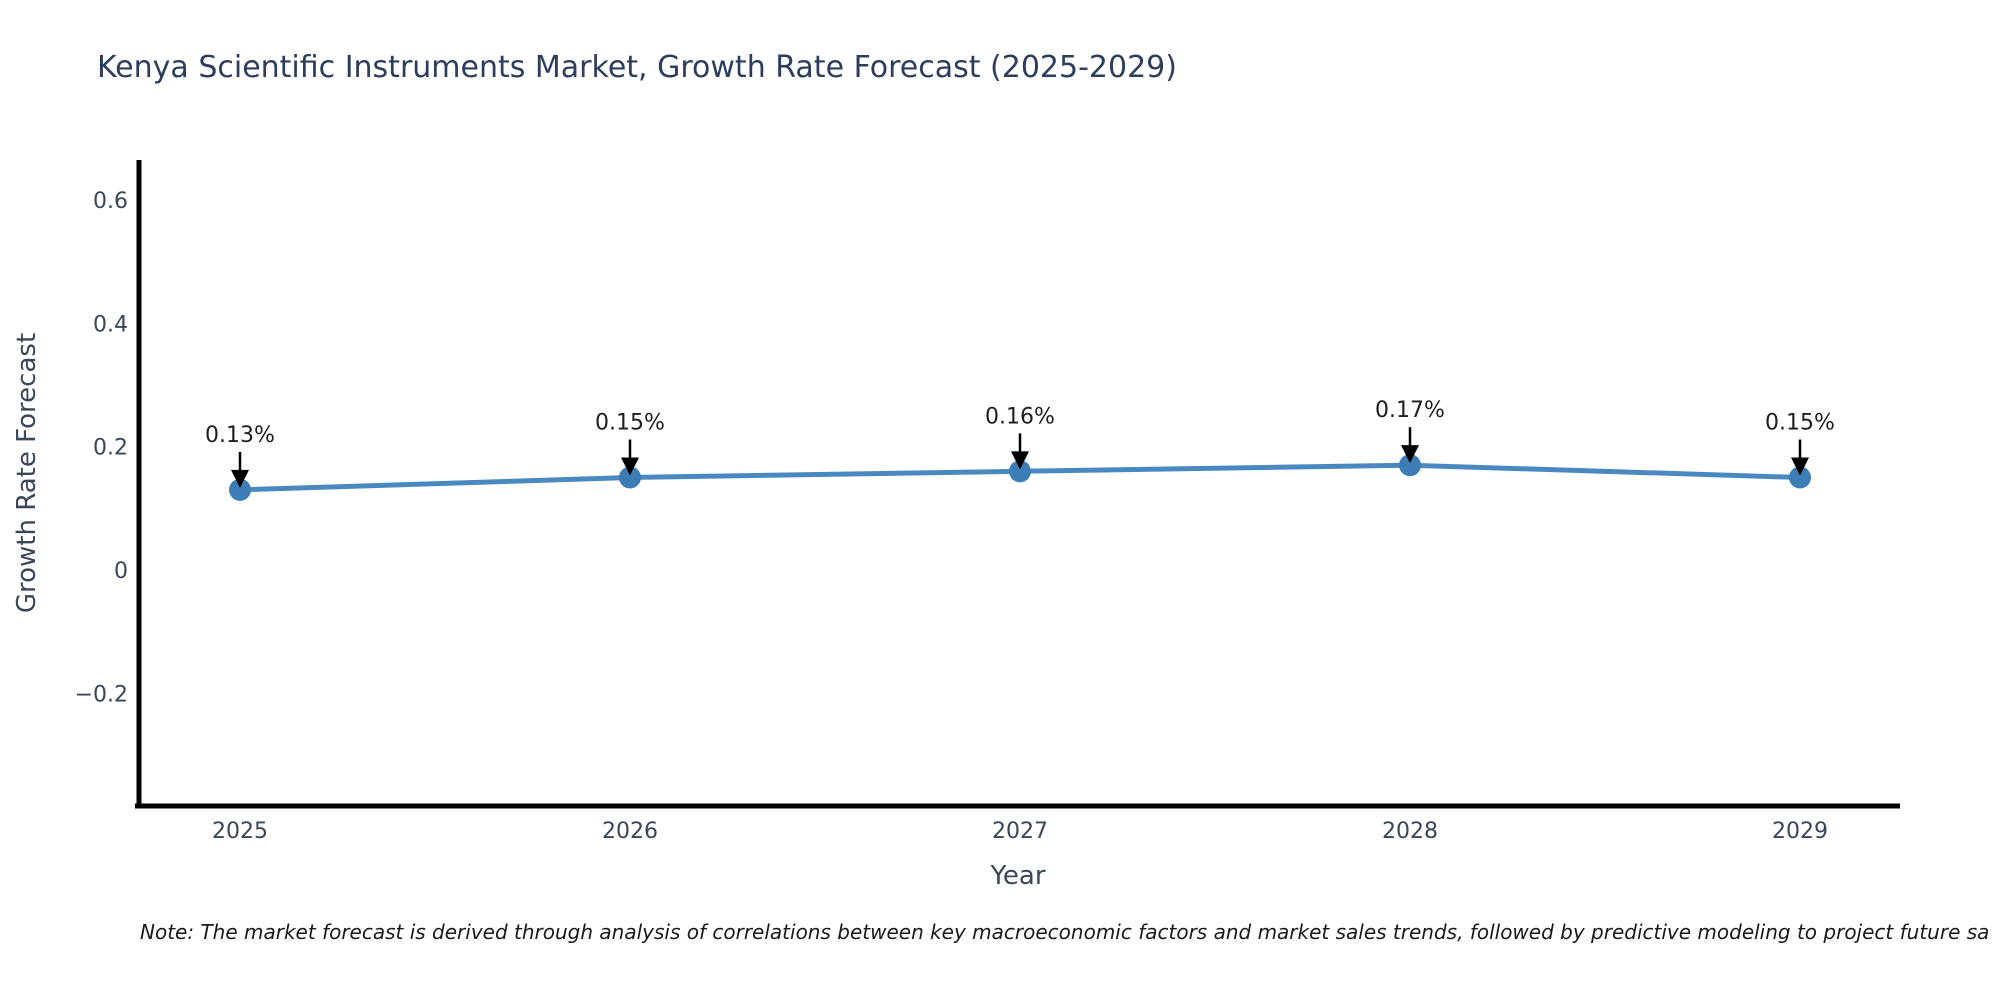 This screenshot has height=1000, width=2000. Describe the element at coordinates (240, 831) in the screenshot. I see `x-tick-label: 2025` at that location.